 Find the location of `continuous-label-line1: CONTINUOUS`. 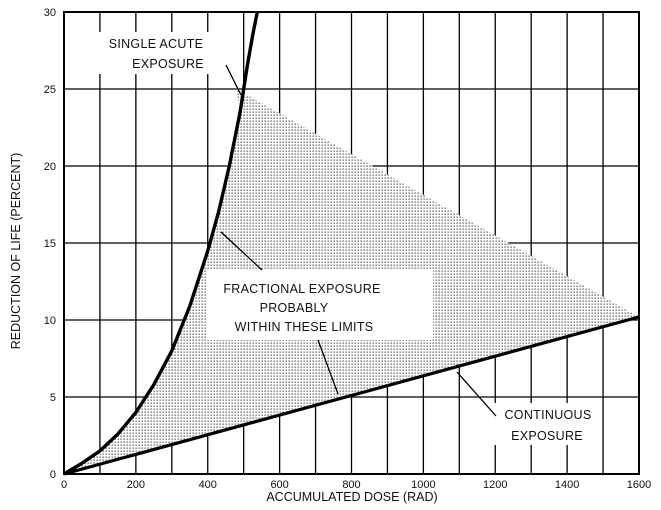

continuous-label-line1: CONTINUOUS is located at coordinates (547, 415).